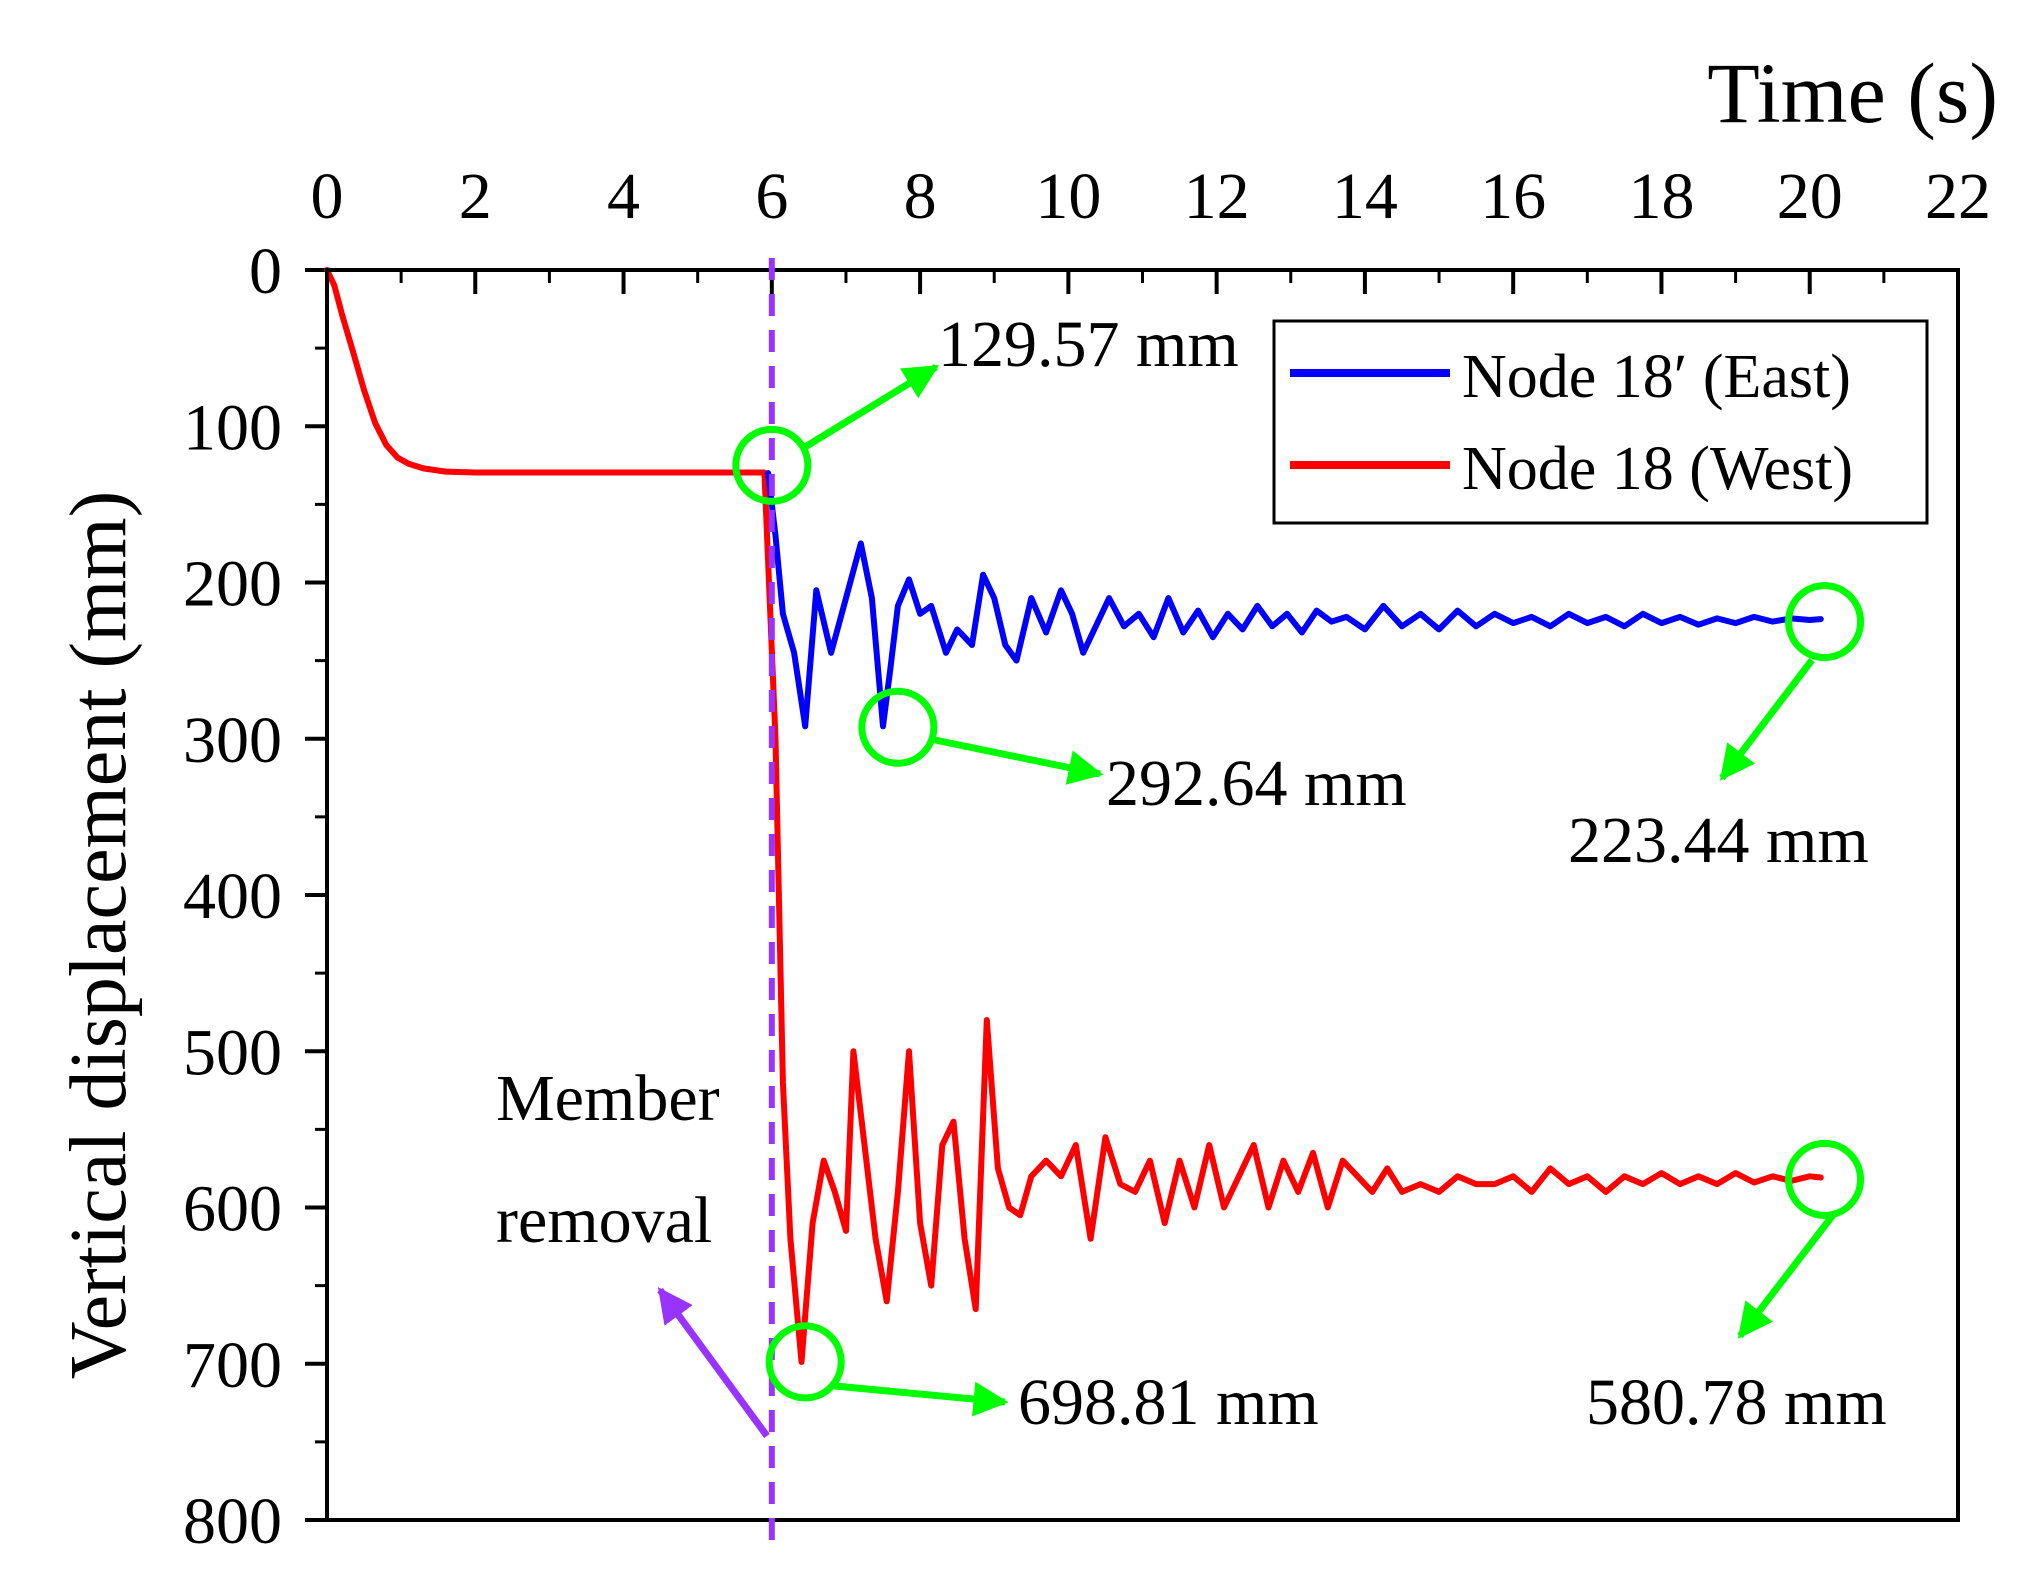  I want to click on y-tick-label: 100, so click(232, 427).